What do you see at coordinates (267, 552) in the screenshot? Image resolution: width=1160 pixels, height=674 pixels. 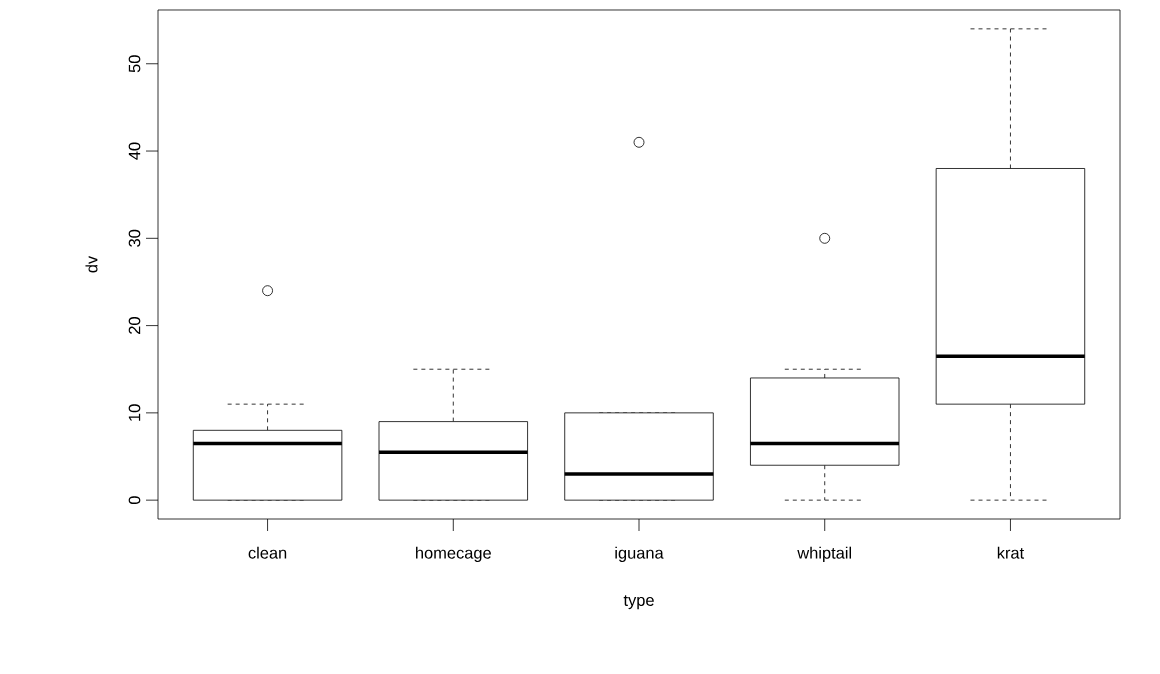 I see `x-tick-label: clean` at bounding box center [267, 552].